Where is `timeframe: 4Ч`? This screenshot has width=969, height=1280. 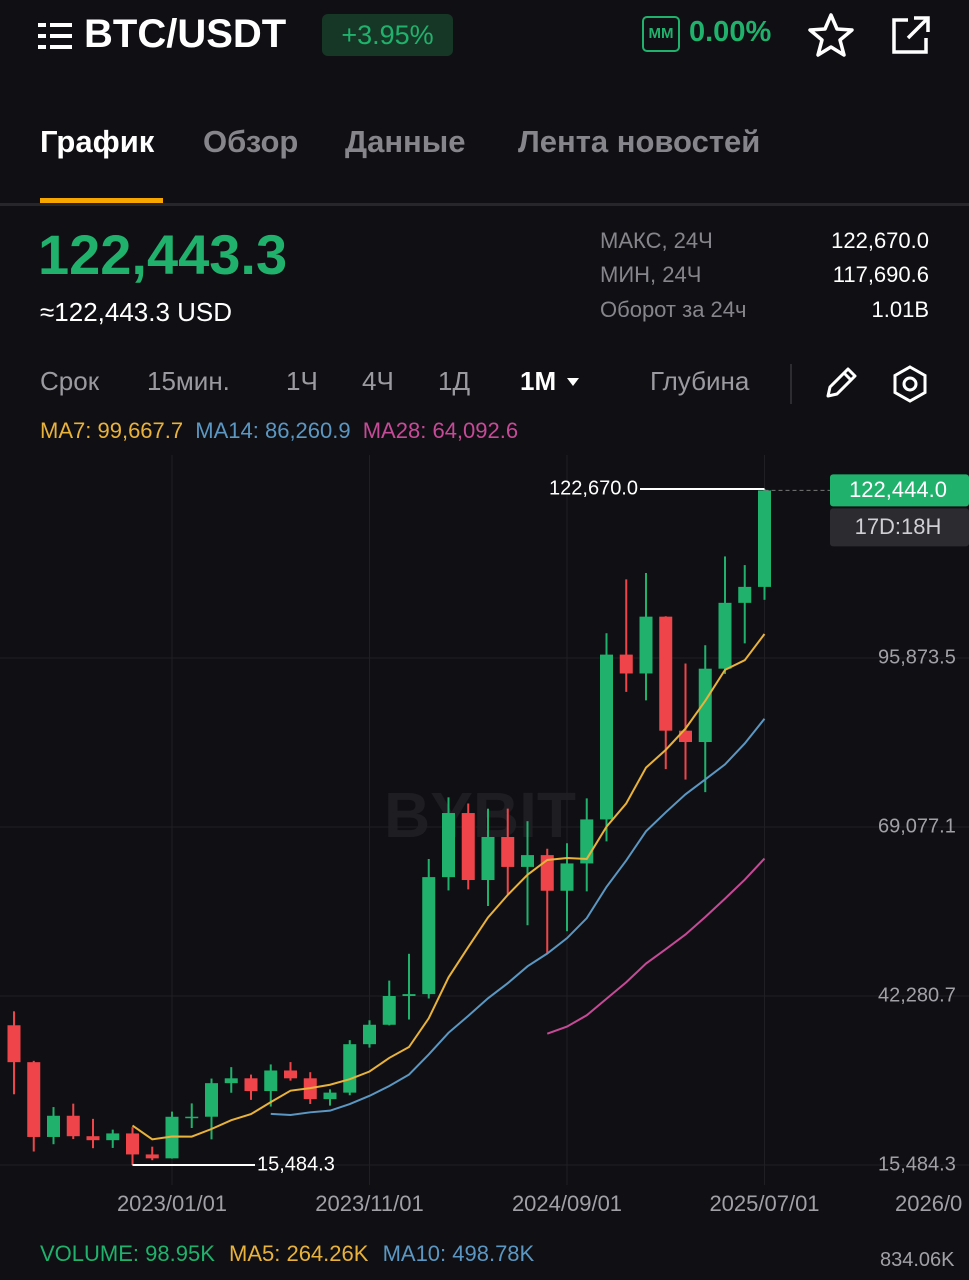
timeframe: 4Ч is located at coordinates (378, 381).